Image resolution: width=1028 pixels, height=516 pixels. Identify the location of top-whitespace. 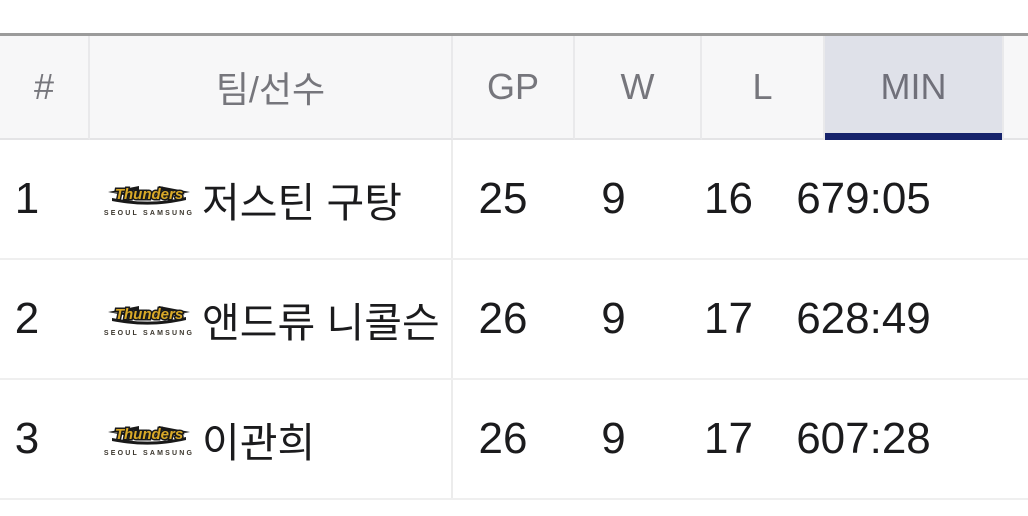
(514, 16).